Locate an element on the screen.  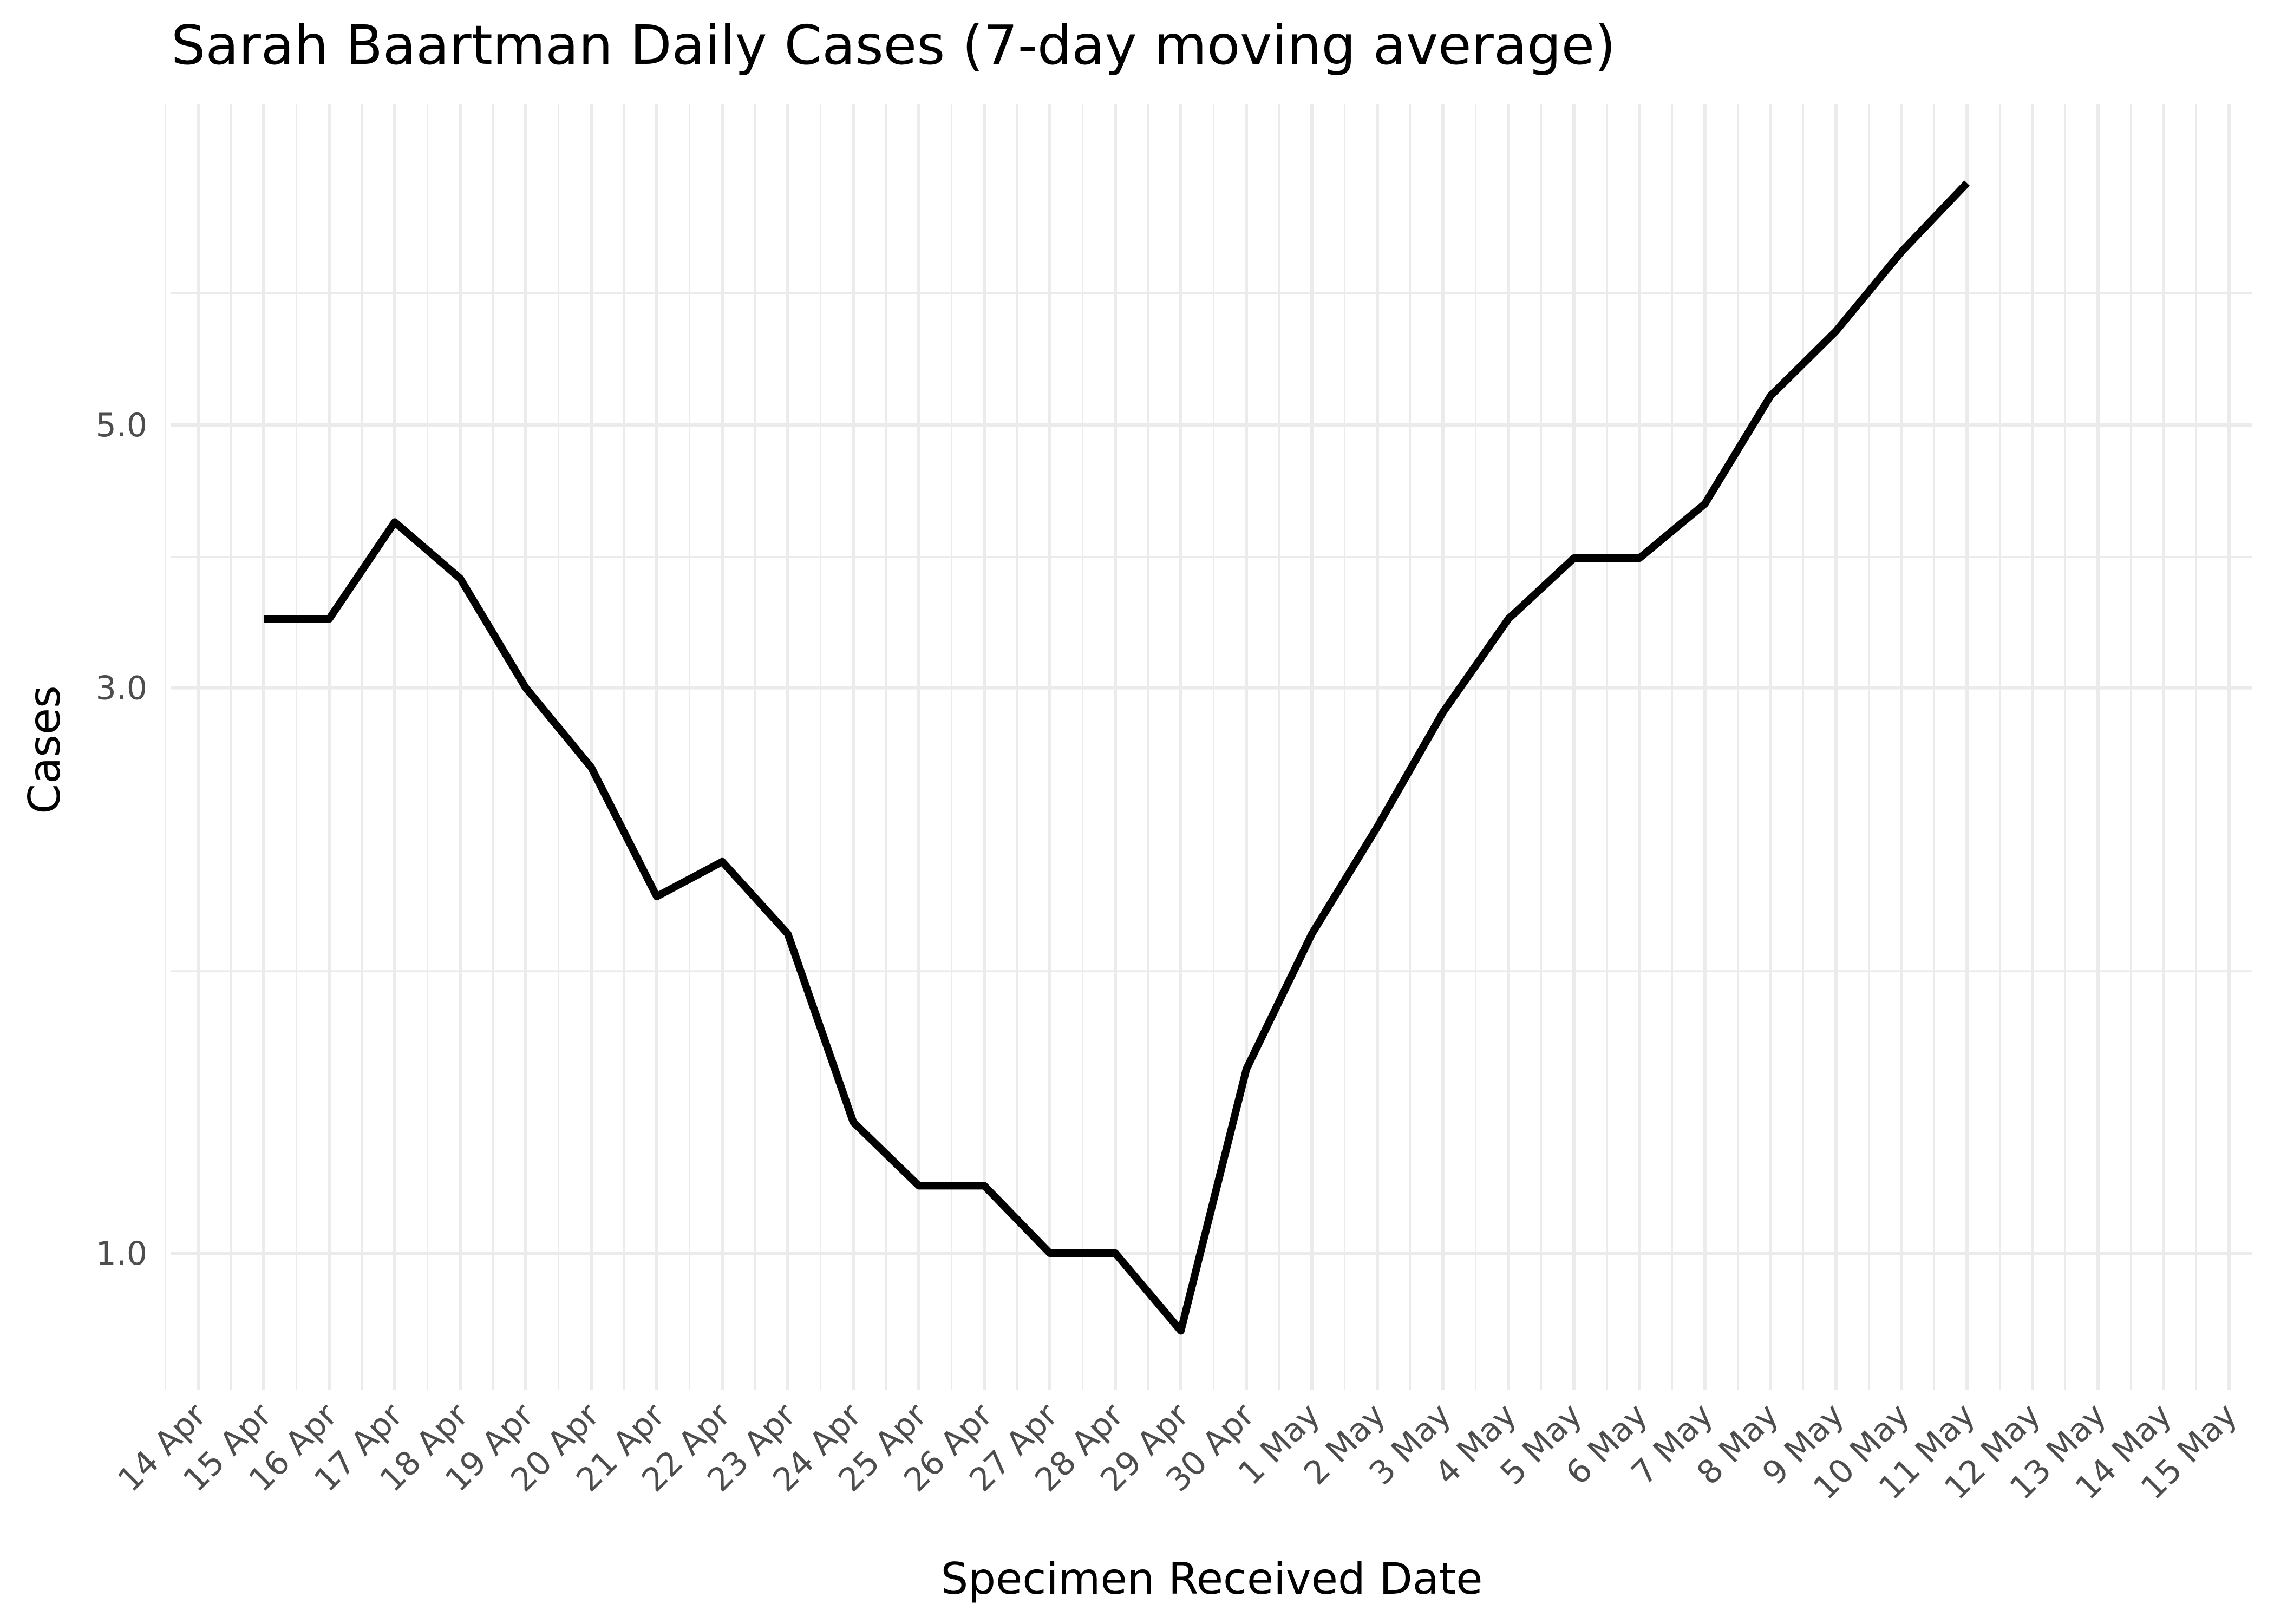
y-tick-label: 3.0 is located at coordinates (122, 689).